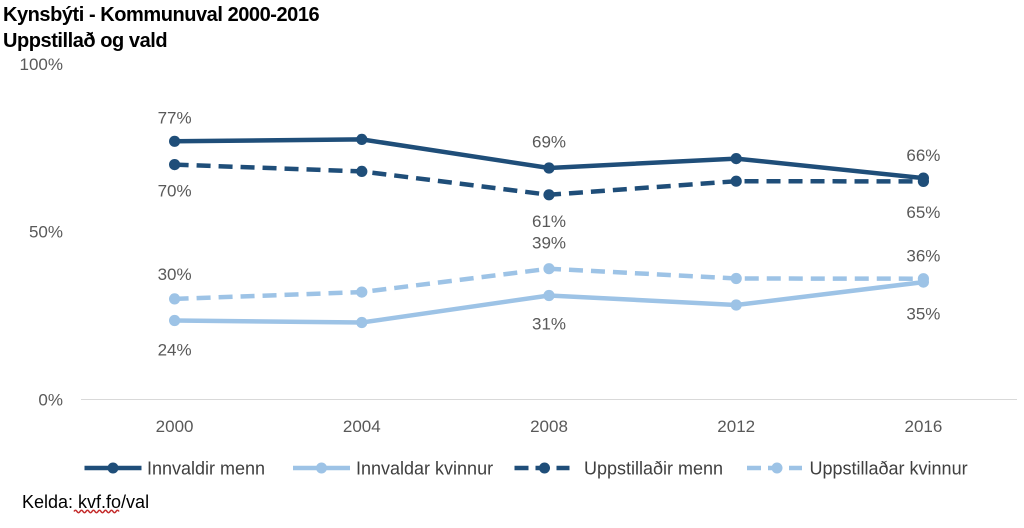 This screenshot has height=528, width=1024. What do you see at coordinates (923, 256) in the screenshot?
I see `svg-text: 36%` at bounding box center [923, 256].